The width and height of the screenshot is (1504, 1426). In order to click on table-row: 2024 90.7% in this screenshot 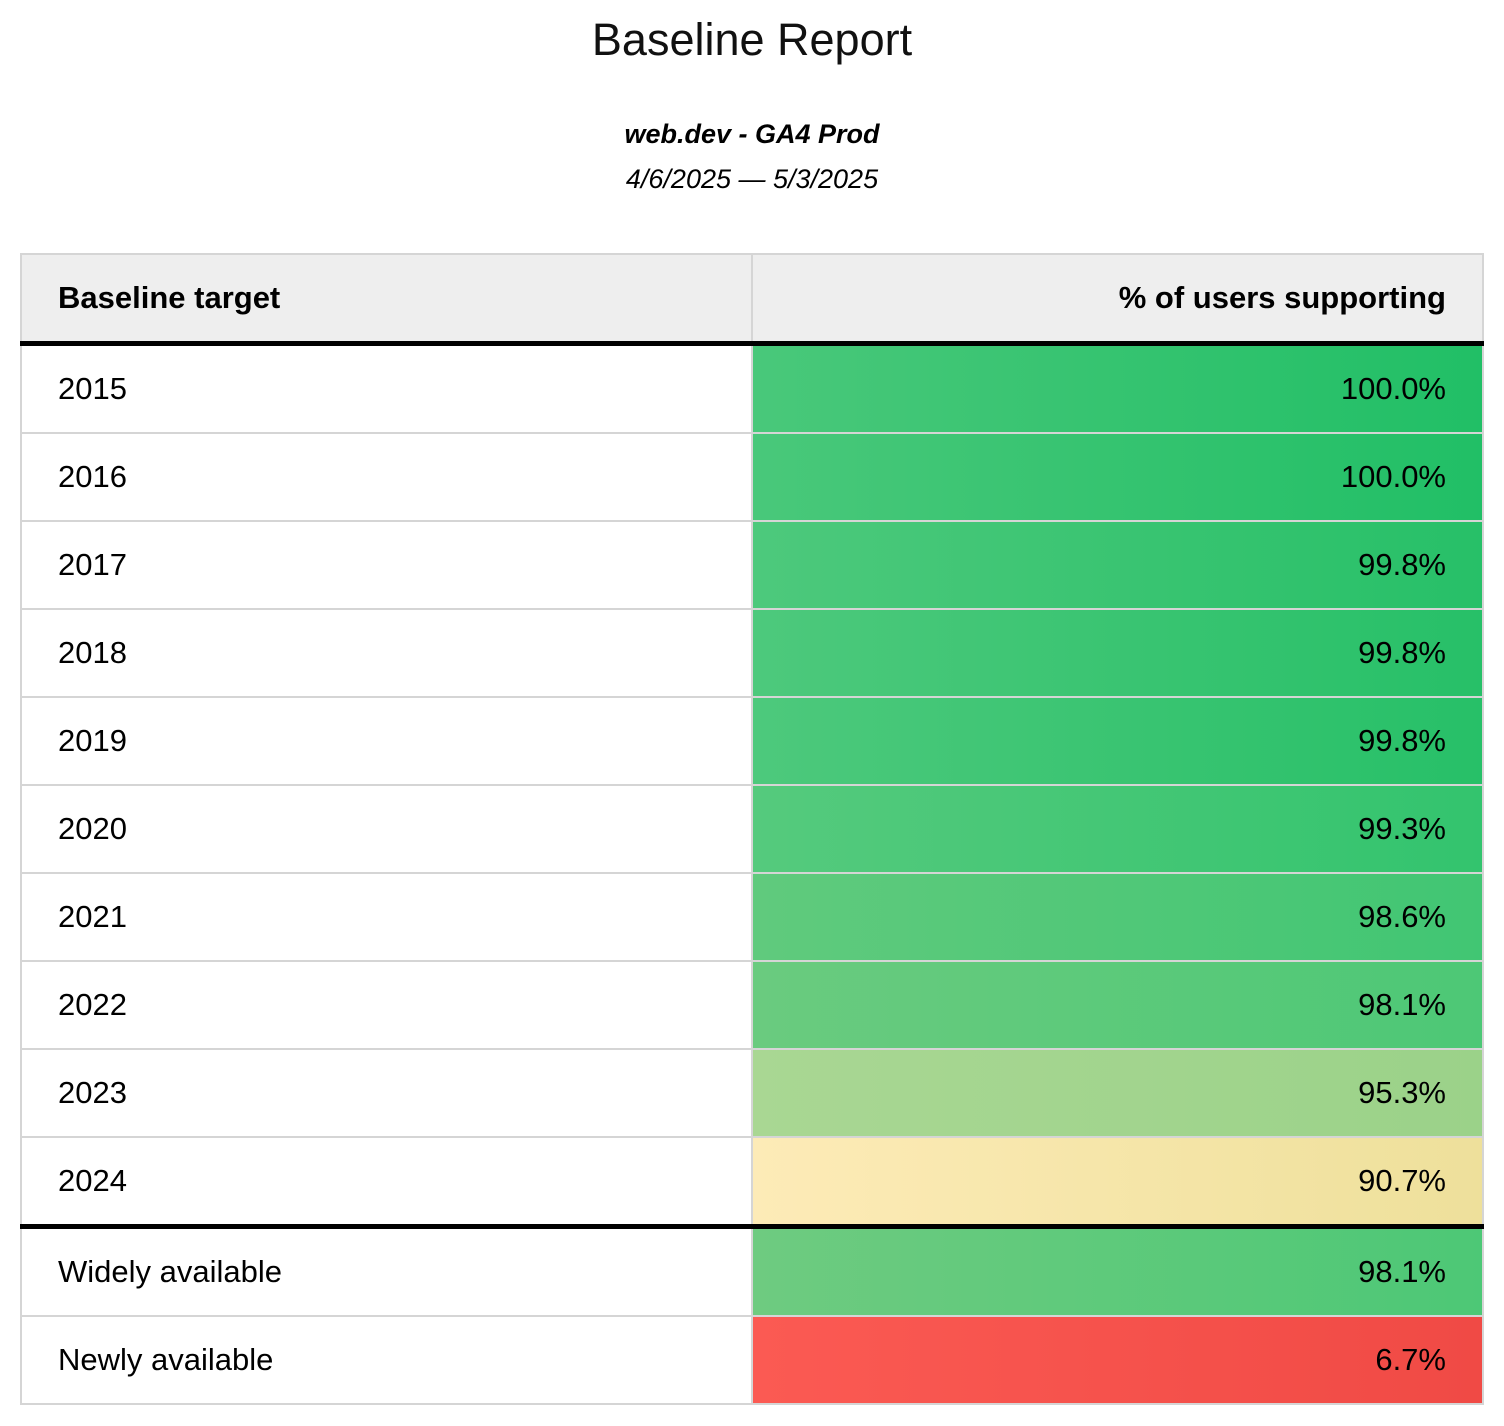, I will do `click(752, 1181)`.